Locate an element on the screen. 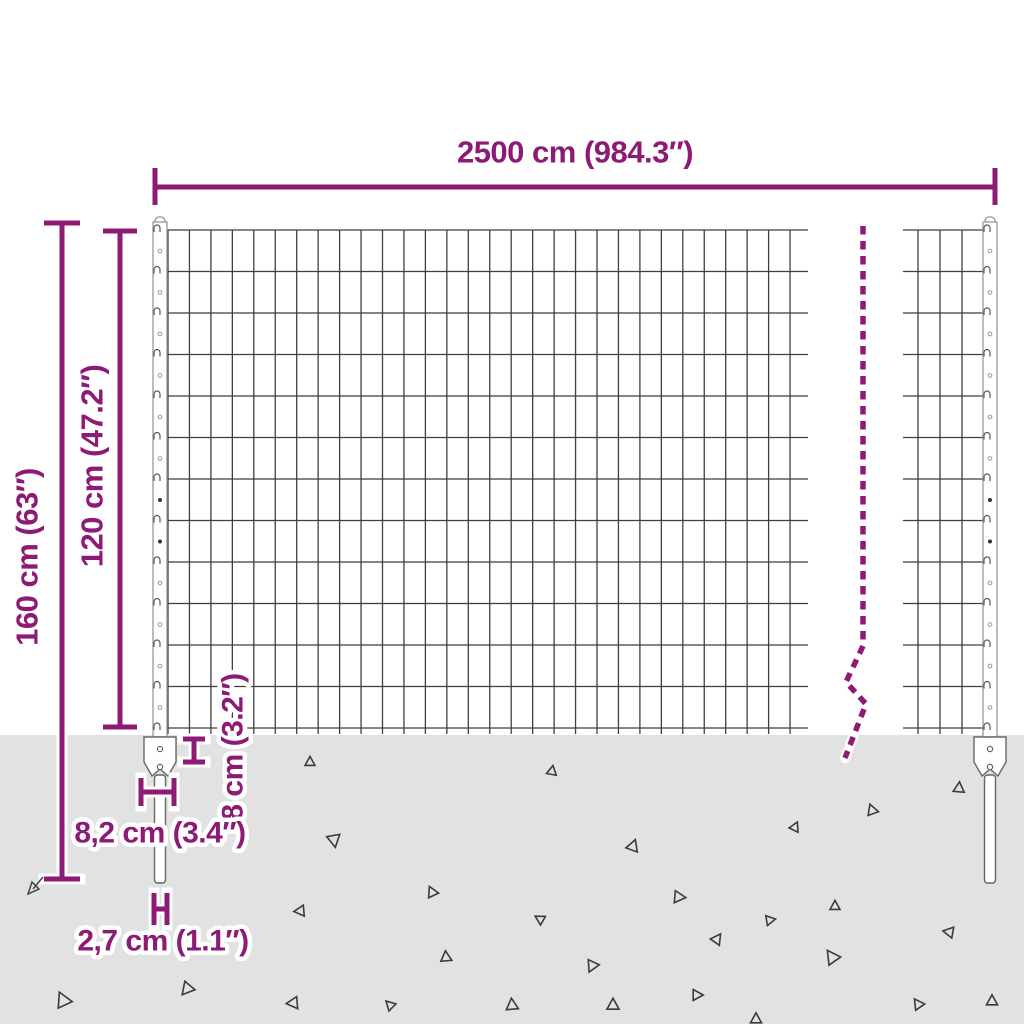 This screenshot has width=1024, height=1024. spike-width-dimension-label: 2,7 cm (1.1″) is located at coordinates (162, 941).